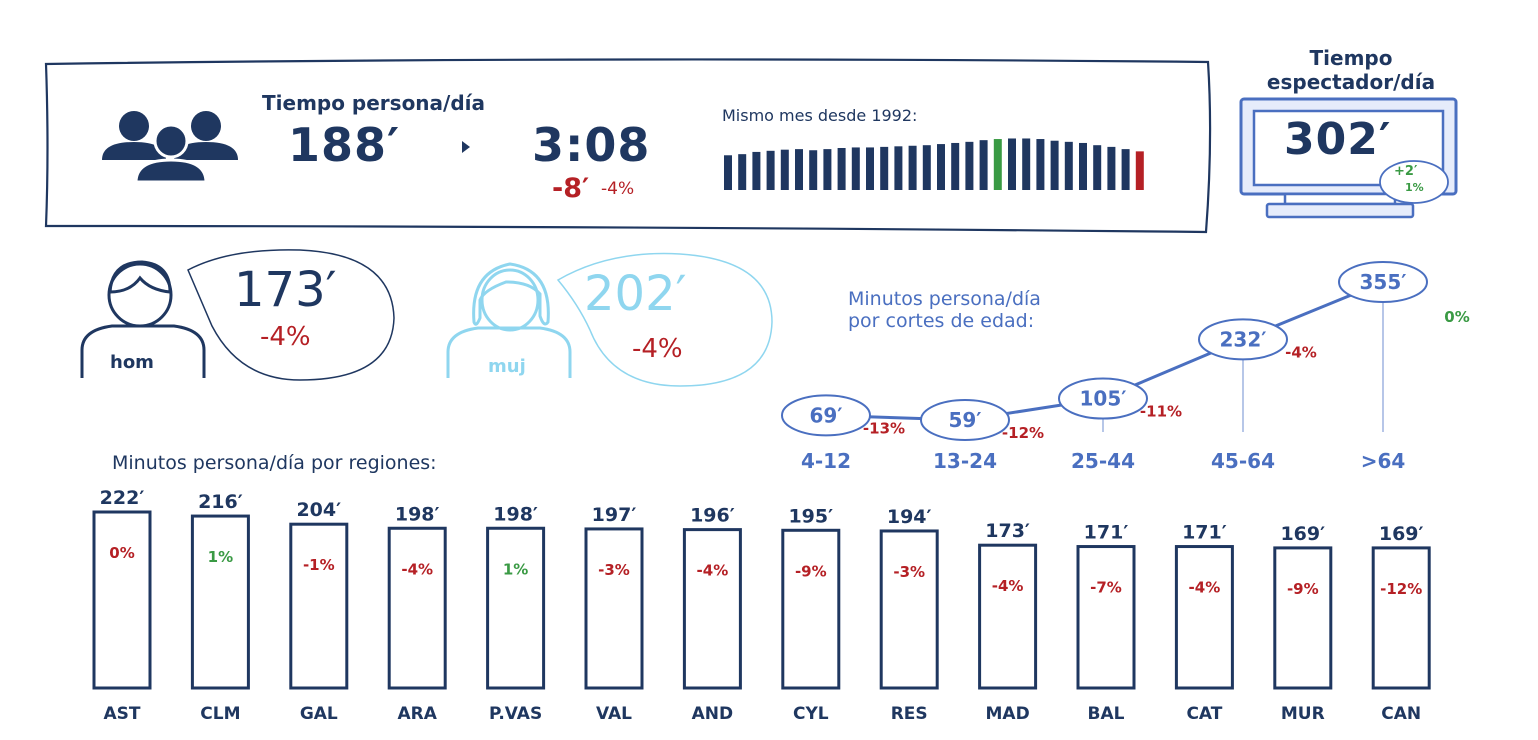 This screenshot has width=1538, height=740. I want to click on region-value-label: 195′, so click(810, 516).